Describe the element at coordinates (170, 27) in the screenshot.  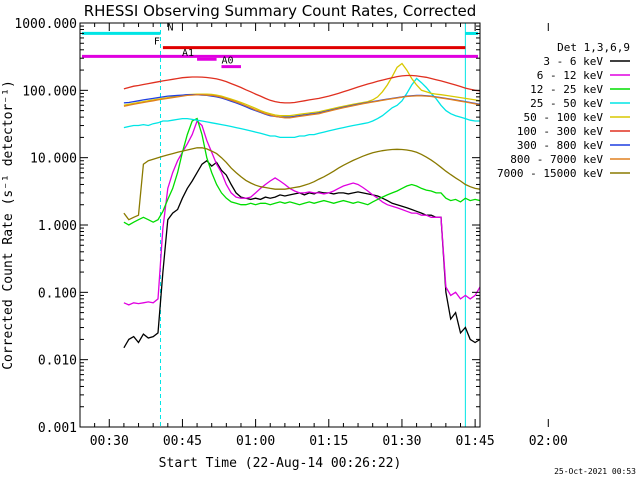
I see `status-marker-label: N` at that location.